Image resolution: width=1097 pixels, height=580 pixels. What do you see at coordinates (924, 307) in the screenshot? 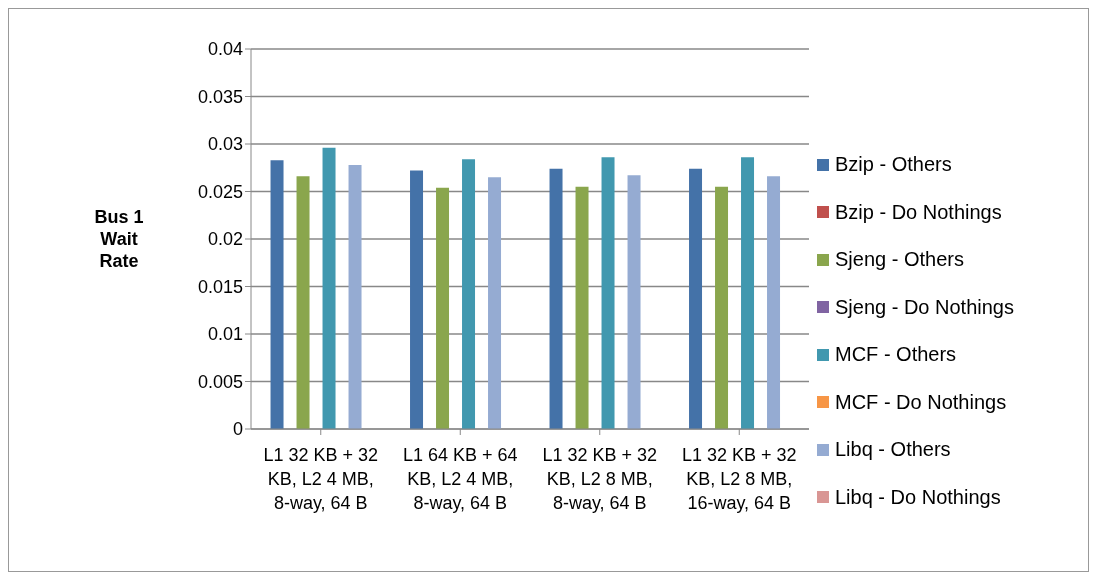
I see `legend-label: Sjeng - Do Nothings` at bounding box center [924, 307].